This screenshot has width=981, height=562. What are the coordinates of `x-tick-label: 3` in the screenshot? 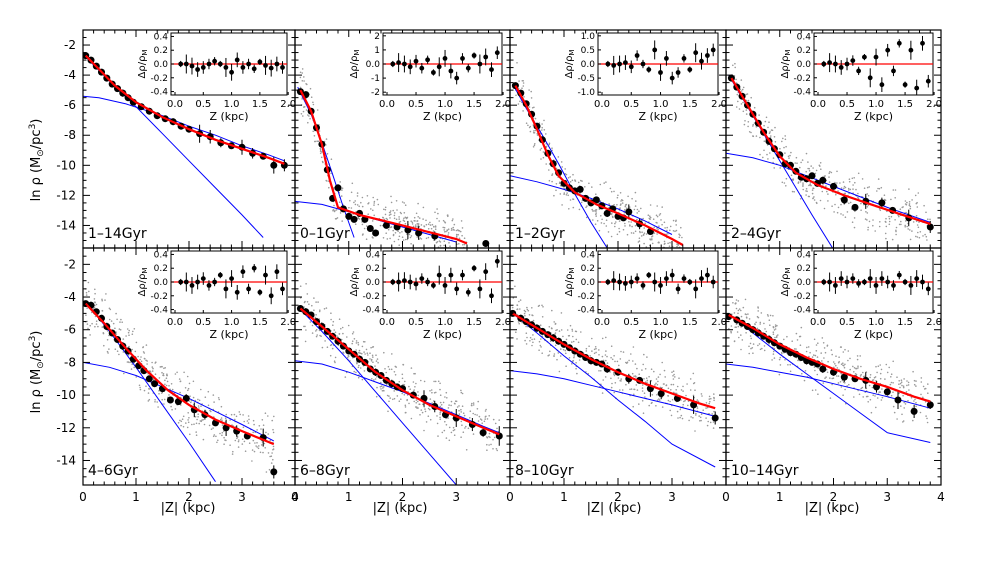 It's located at (672, 497).